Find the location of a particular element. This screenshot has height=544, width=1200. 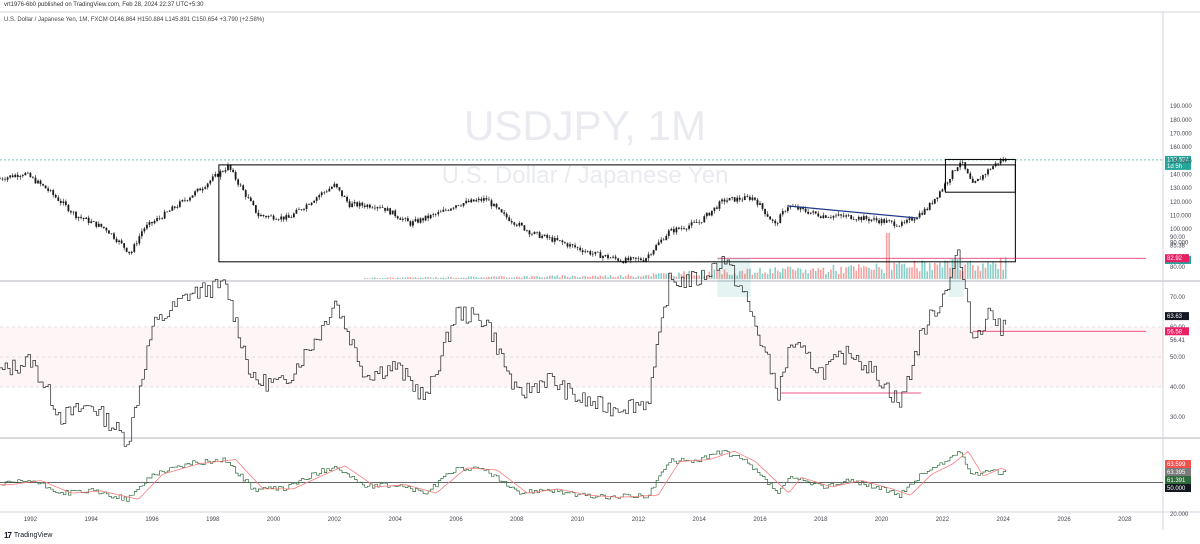

time-tick-label: 1996 is located at coordinates (152, 520).